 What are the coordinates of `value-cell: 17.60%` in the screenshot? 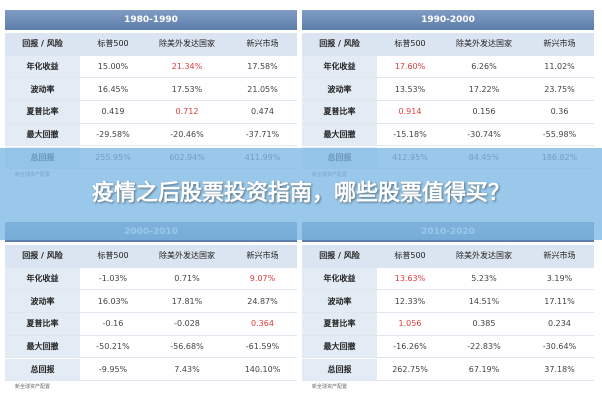 It's located at (410, 67).